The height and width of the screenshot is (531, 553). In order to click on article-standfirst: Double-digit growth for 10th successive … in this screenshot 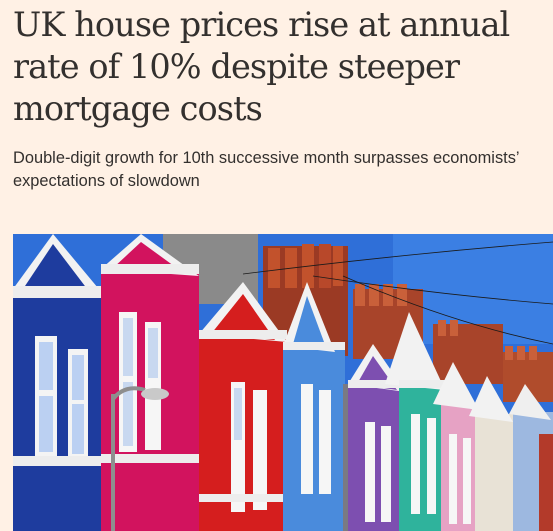, I will do `click(266, 169)`.